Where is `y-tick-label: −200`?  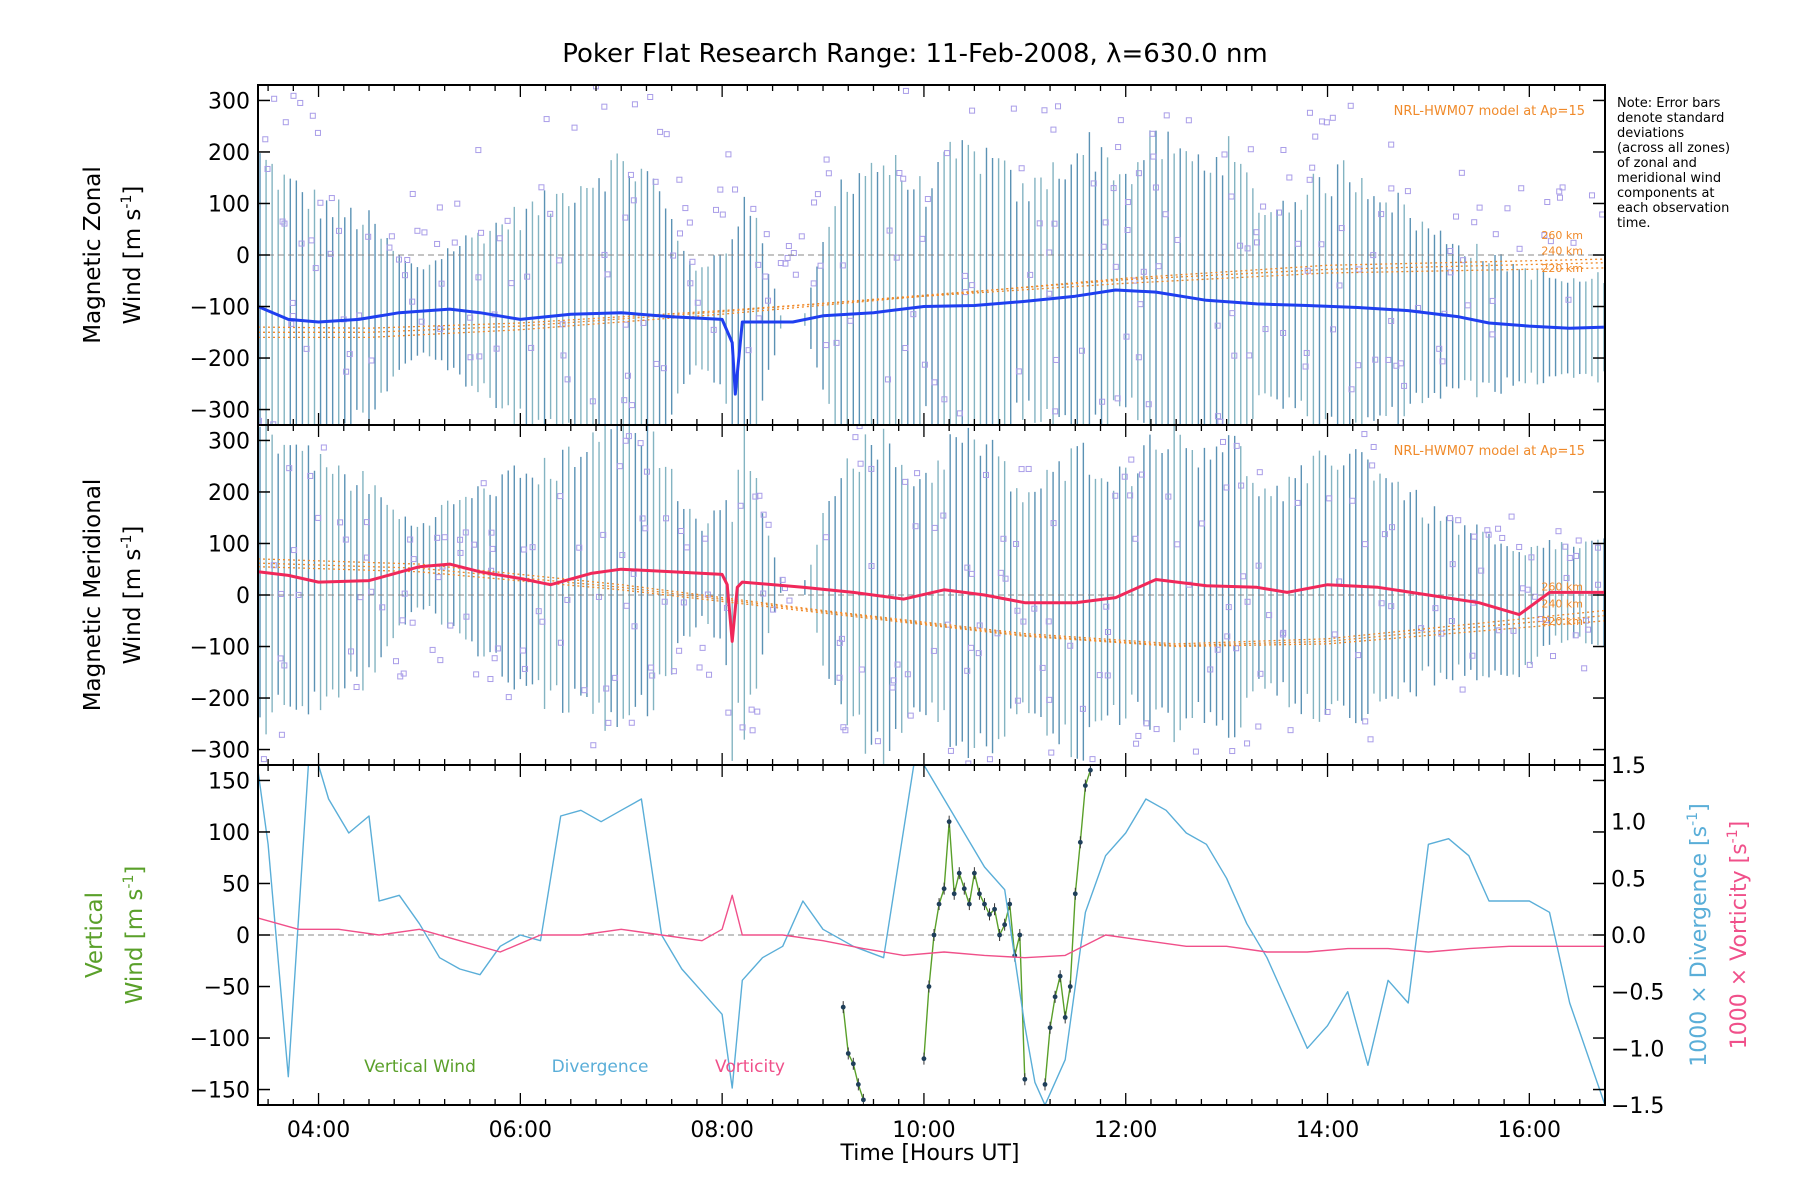
y-tick-label: −200 is located at coordinates (220, 699).